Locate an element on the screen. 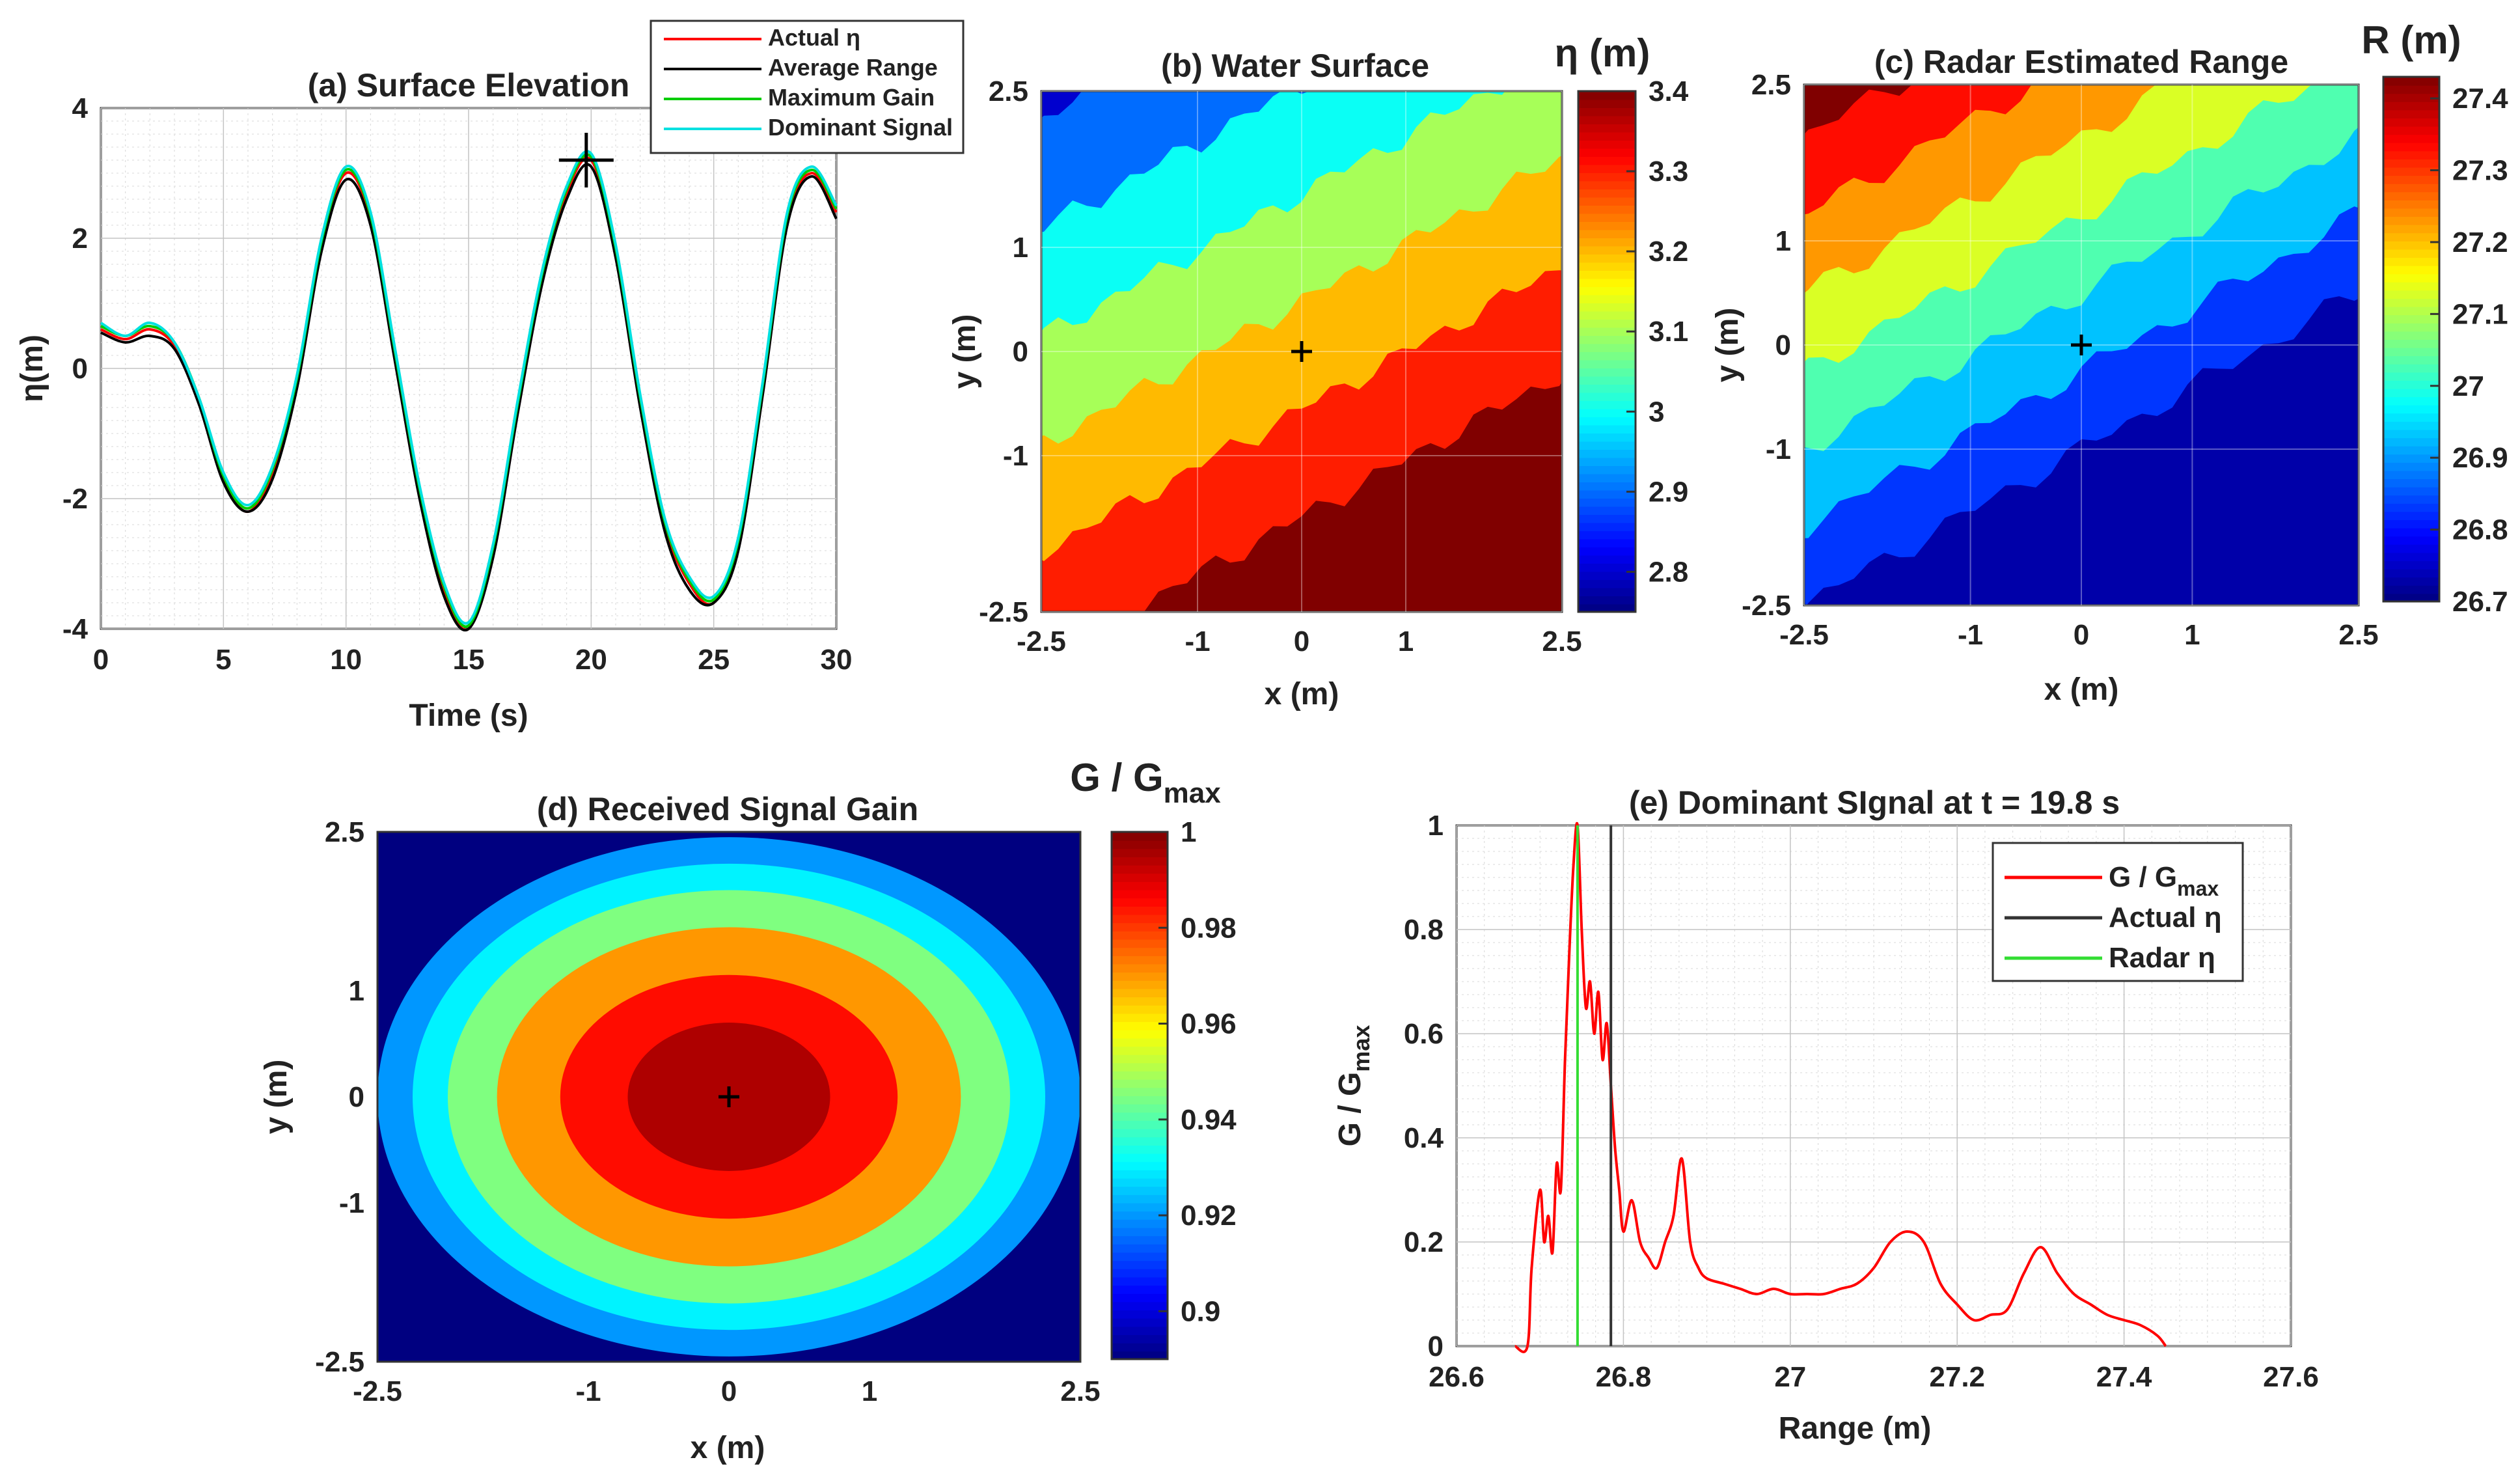  y-ticks-c: -2.5 -1 0 1 2.5 is located at coordinates (1766, 345).